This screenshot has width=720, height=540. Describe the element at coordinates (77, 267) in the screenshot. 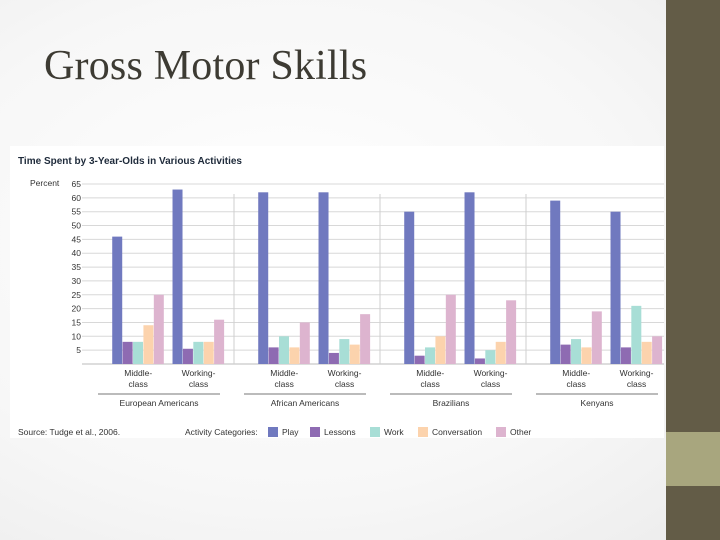

I see `y-tick-label: 35` at that location.